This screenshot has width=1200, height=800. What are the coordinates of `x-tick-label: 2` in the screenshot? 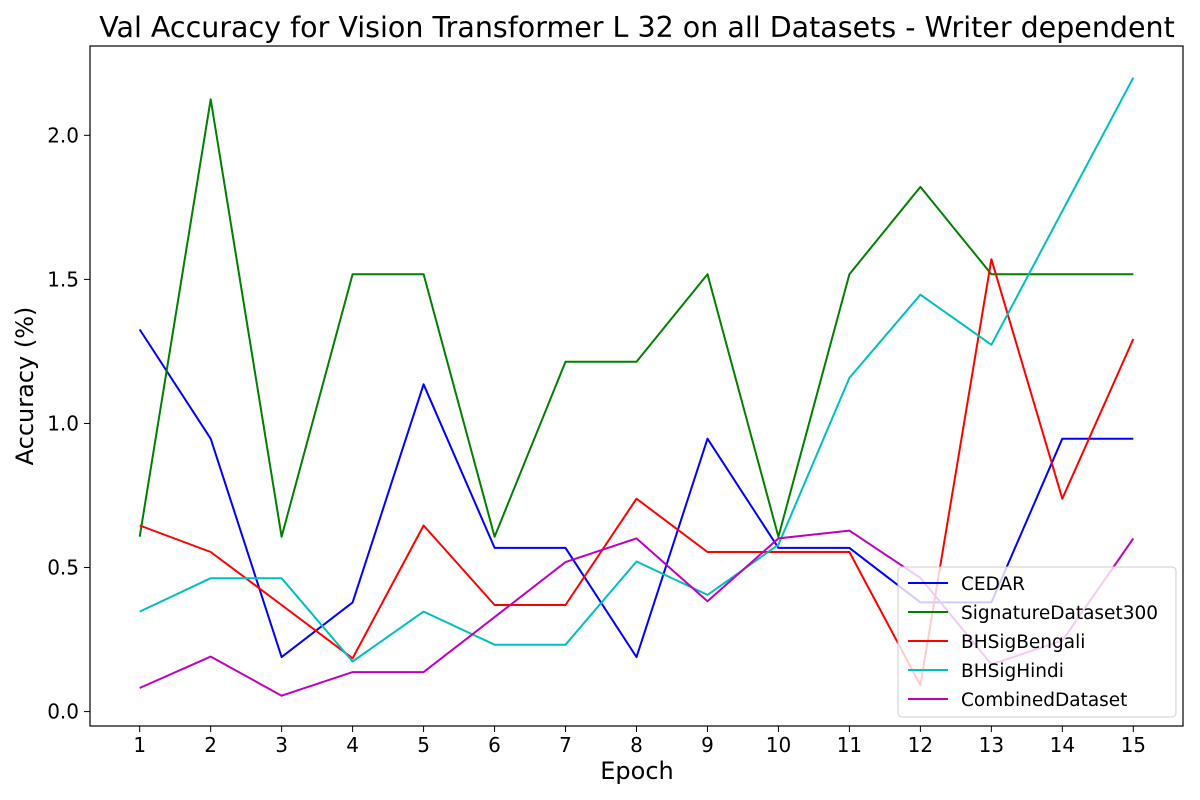 It's located at (210, 745).